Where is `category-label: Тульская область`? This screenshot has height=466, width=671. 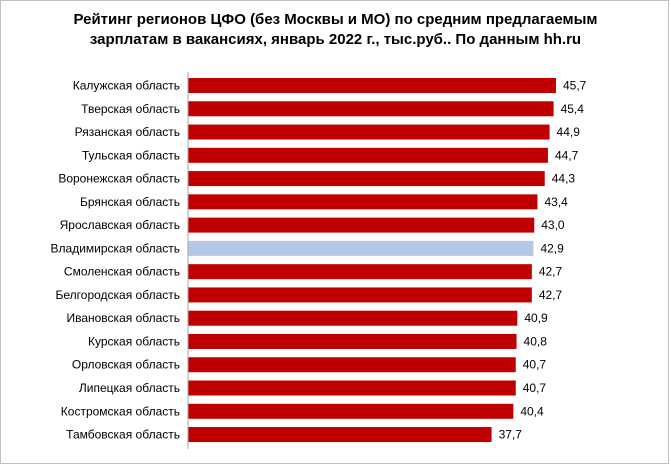 category-label: Тульская область is located at coordinates (131, 155).